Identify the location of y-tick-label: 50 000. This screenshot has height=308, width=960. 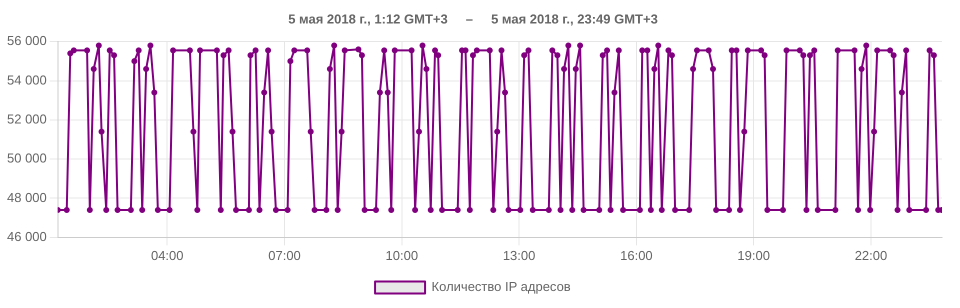
(26, 158).